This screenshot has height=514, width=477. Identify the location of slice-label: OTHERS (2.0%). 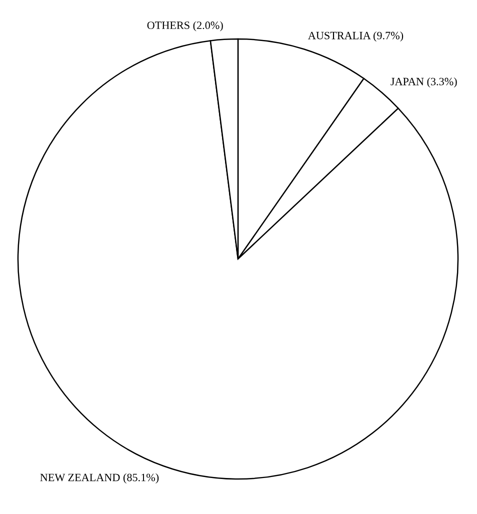
(185, 26).